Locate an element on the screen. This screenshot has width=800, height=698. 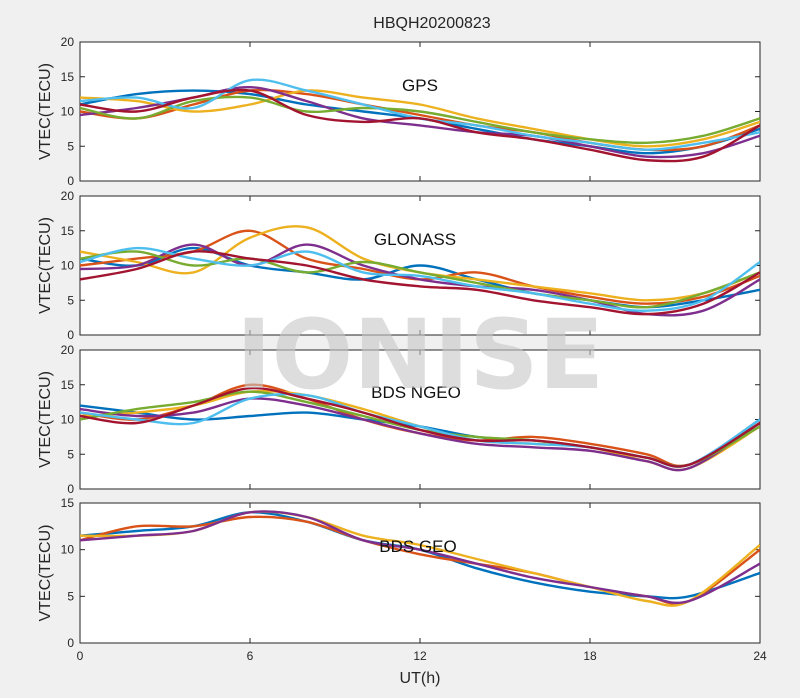
panel-label: GPS is located at coordinates (420, 85).